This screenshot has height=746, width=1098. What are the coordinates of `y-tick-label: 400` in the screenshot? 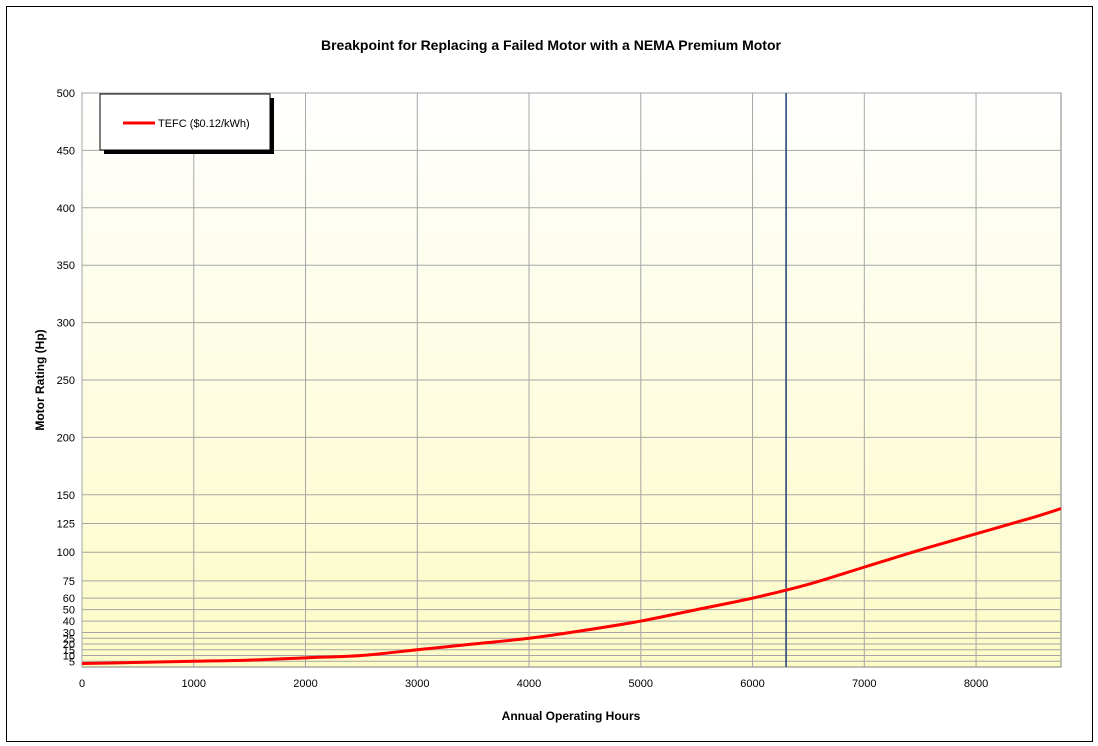 It's located at (66, 209).